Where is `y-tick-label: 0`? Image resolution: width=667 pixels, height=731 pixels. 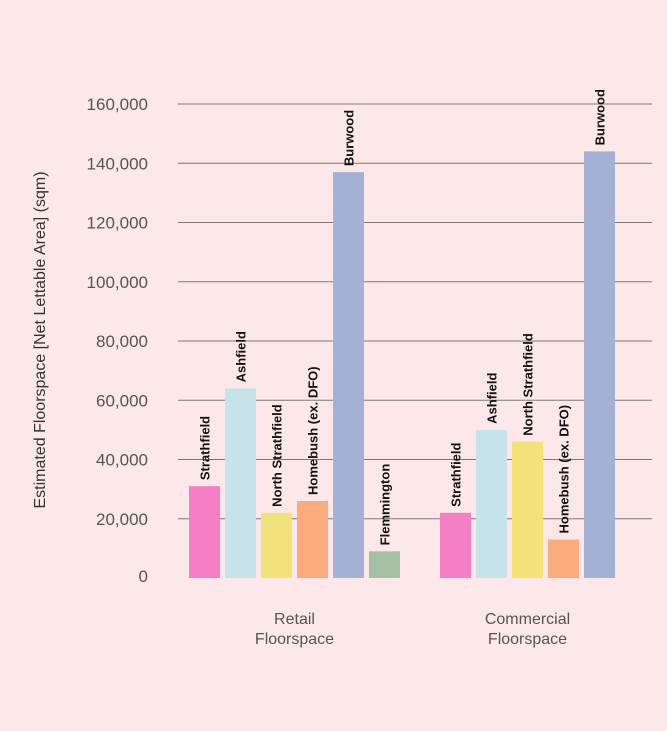 y-tick-label: 0 is located at coordinates (143, 576).